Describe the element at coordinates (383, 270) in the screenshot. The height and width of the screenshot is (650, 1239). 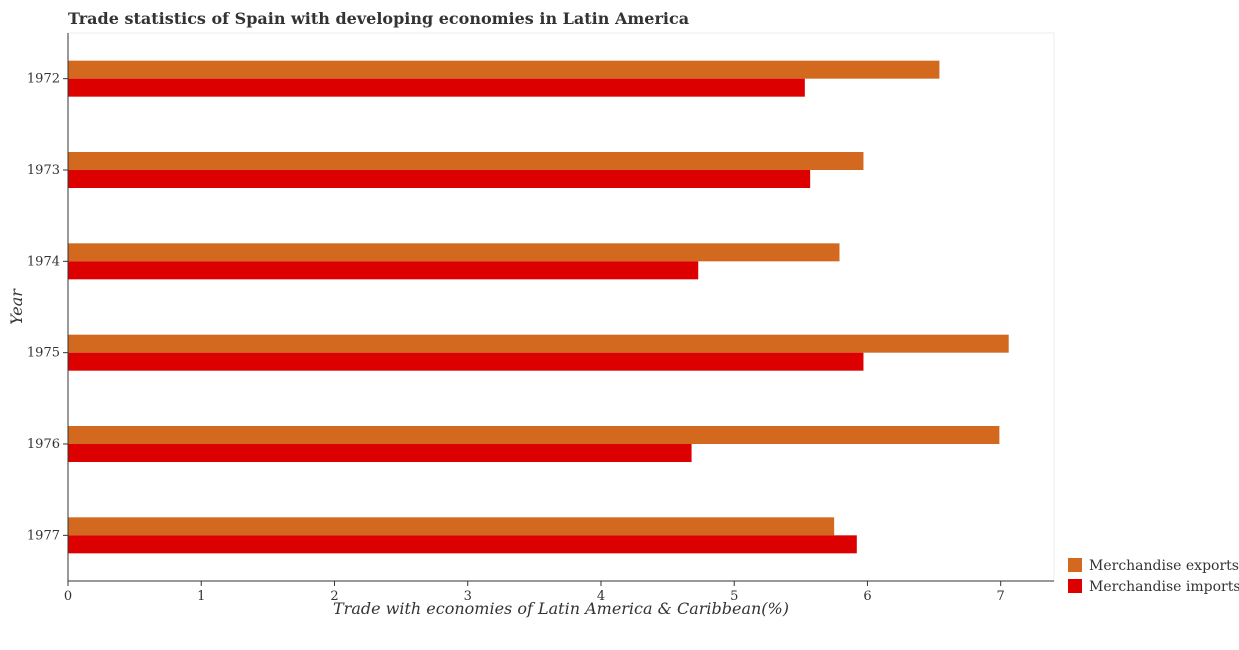
I see `bar-merchandise-imports-1974` at that location.